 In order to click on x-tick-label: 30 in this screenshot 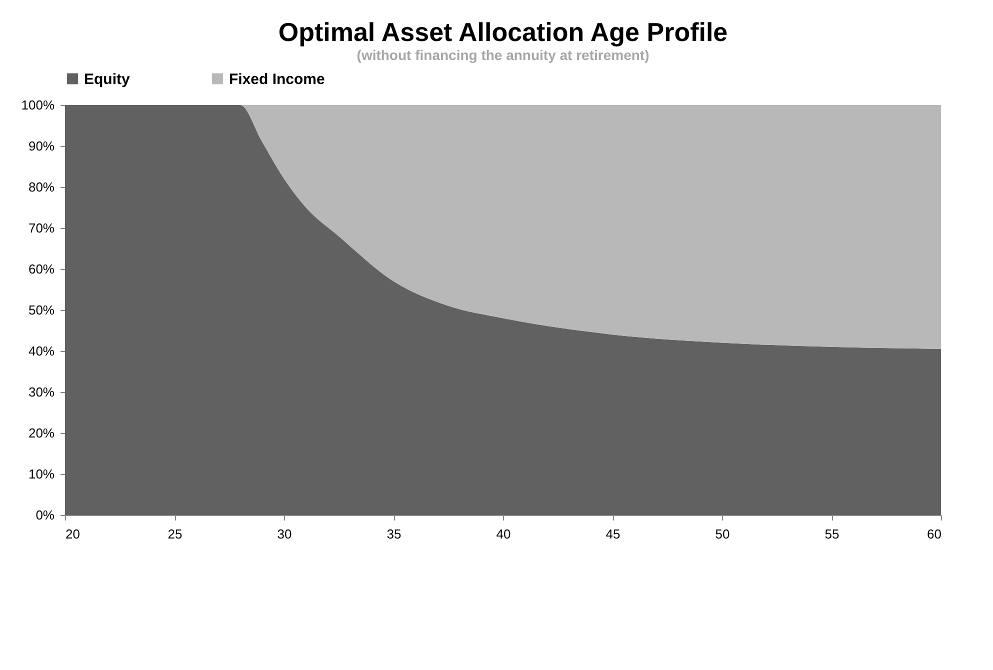, I will do `click(284, 534)`.